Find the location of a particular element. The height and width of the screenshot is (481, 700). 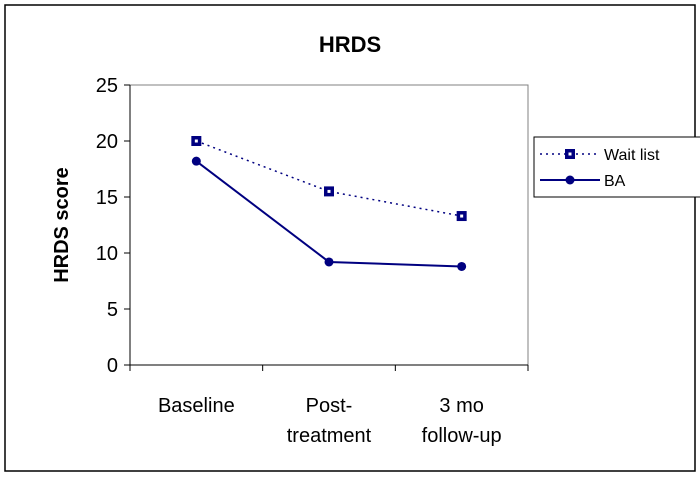

x-category-label: Baseline is located at coordinates (196, 406).